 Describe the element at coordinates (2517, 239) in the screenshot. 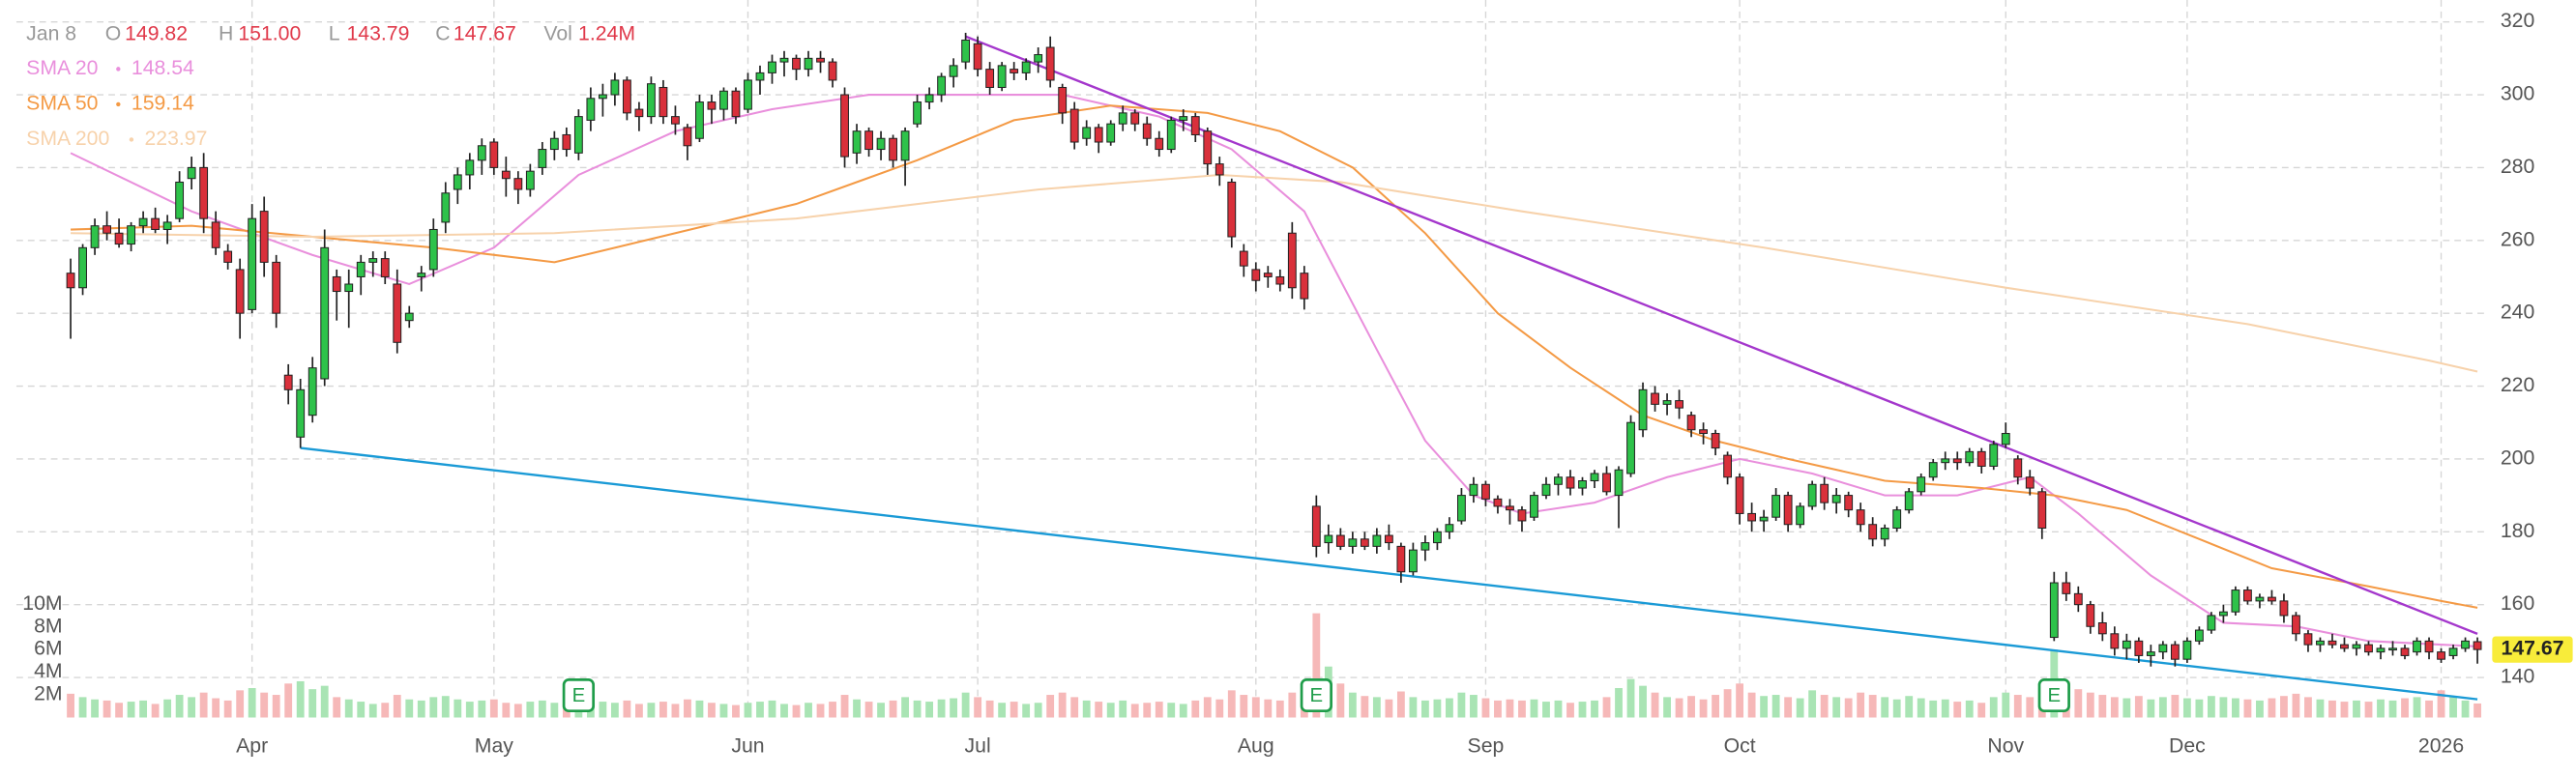

I see `y-tick-label: 260` at that location.